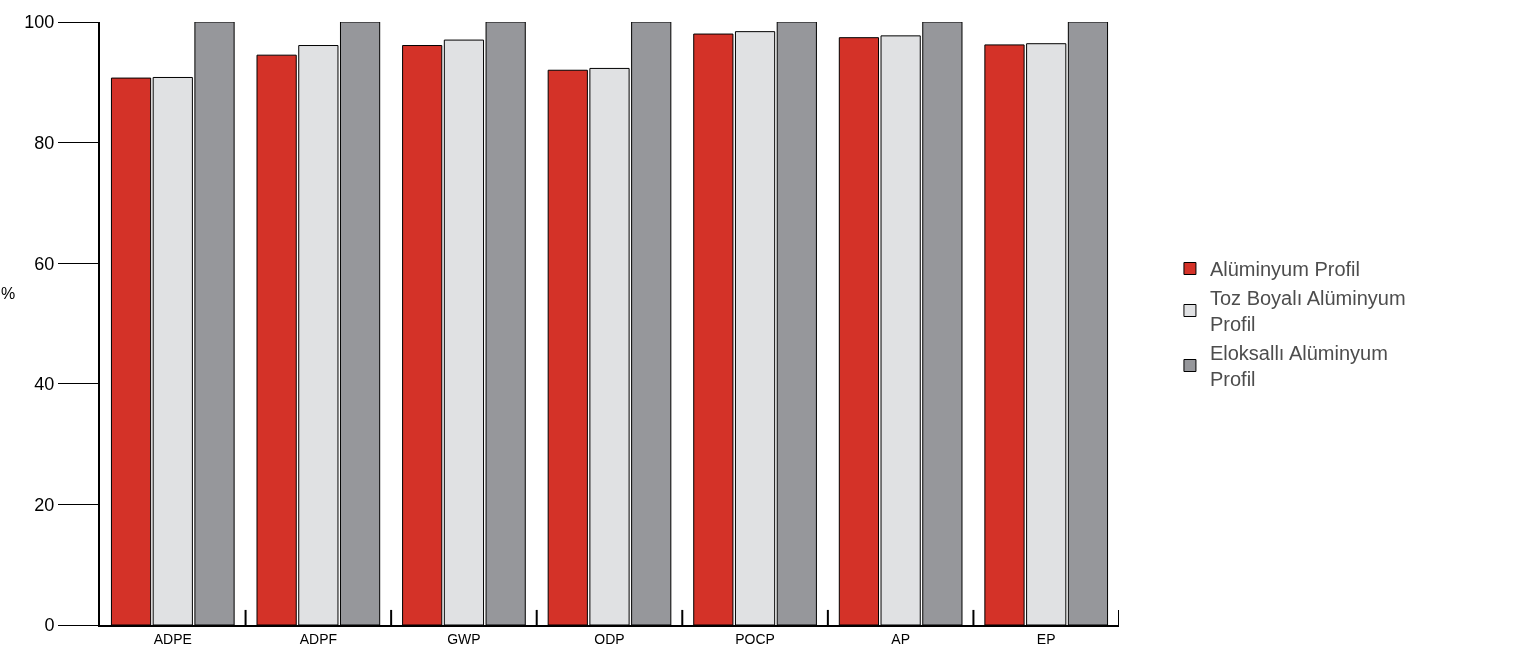  I want to click on x-tick-label: POCP, so click(755, 638).